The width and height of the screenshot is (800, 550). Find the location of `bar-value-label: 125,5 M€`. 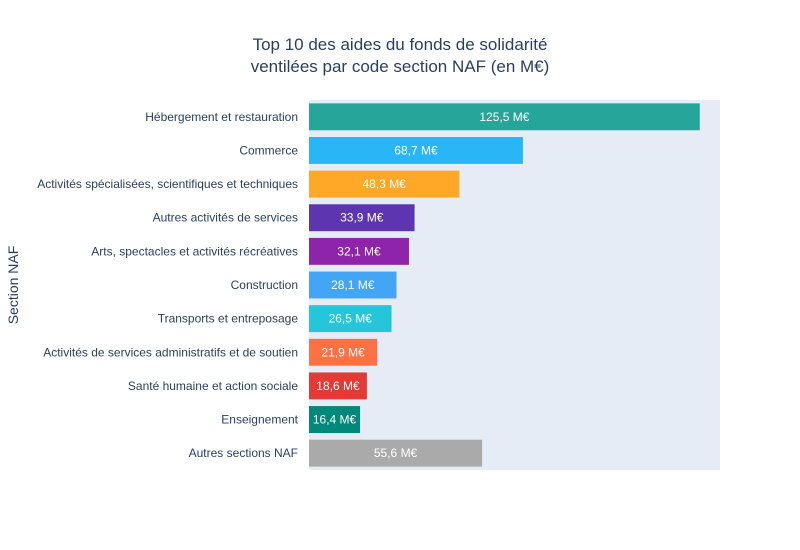

bar-value-label: 125,5 M€ is located at coordinates (504, 117).